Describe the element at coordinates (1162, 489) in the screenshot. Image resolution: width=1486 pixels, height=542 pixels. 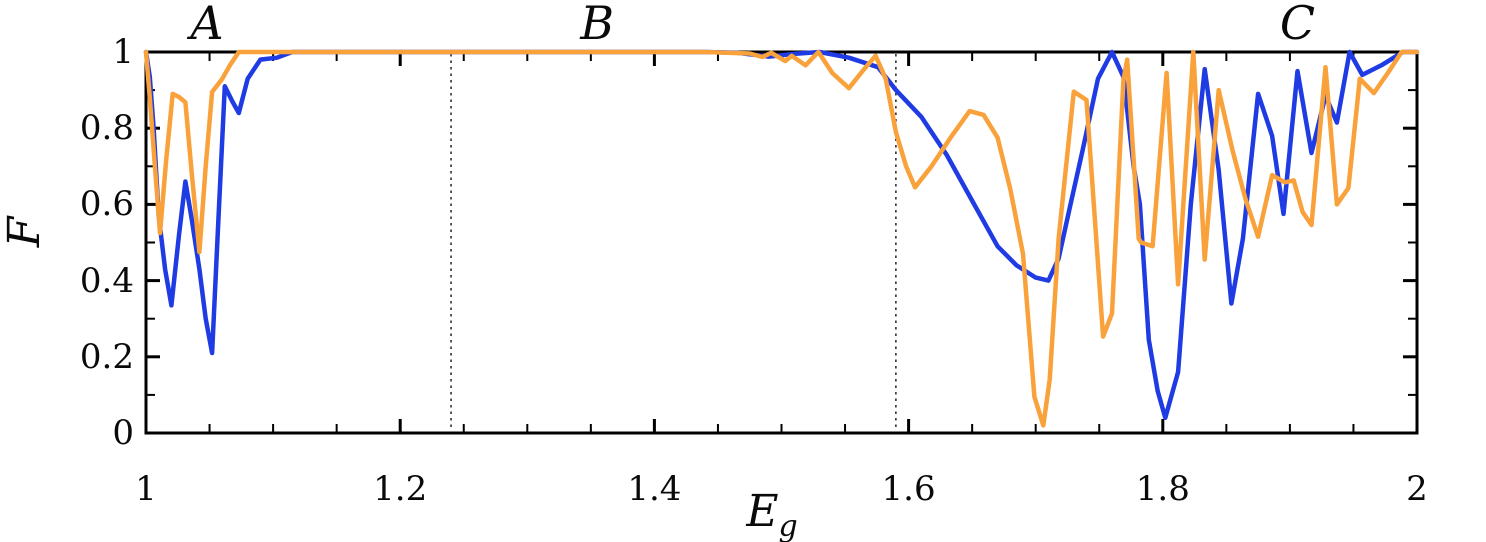
I see `x-tick-label-1.8: 1.8` at that location.